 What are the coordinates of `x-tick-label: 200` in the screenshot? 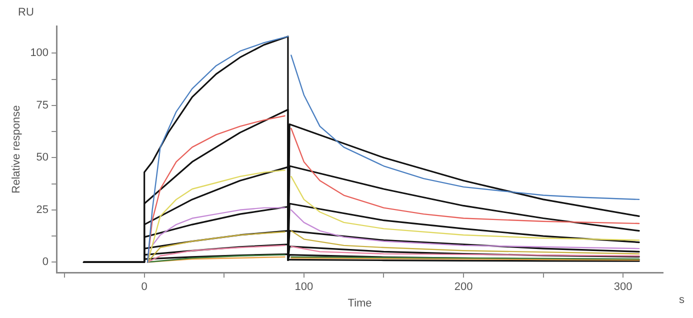 It's located at (463, 287).